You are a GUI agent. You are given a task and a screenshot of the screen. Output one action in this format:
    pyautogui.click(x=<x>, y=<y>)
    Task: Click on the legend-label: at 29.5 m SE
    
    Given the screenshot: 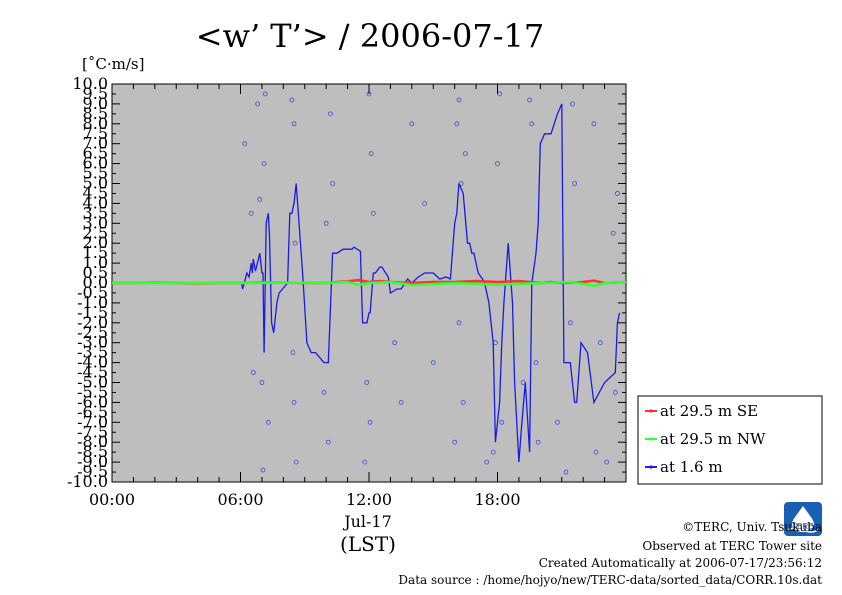 What is the action you would take?
    pyautogui.click(x=709, y=411)
    